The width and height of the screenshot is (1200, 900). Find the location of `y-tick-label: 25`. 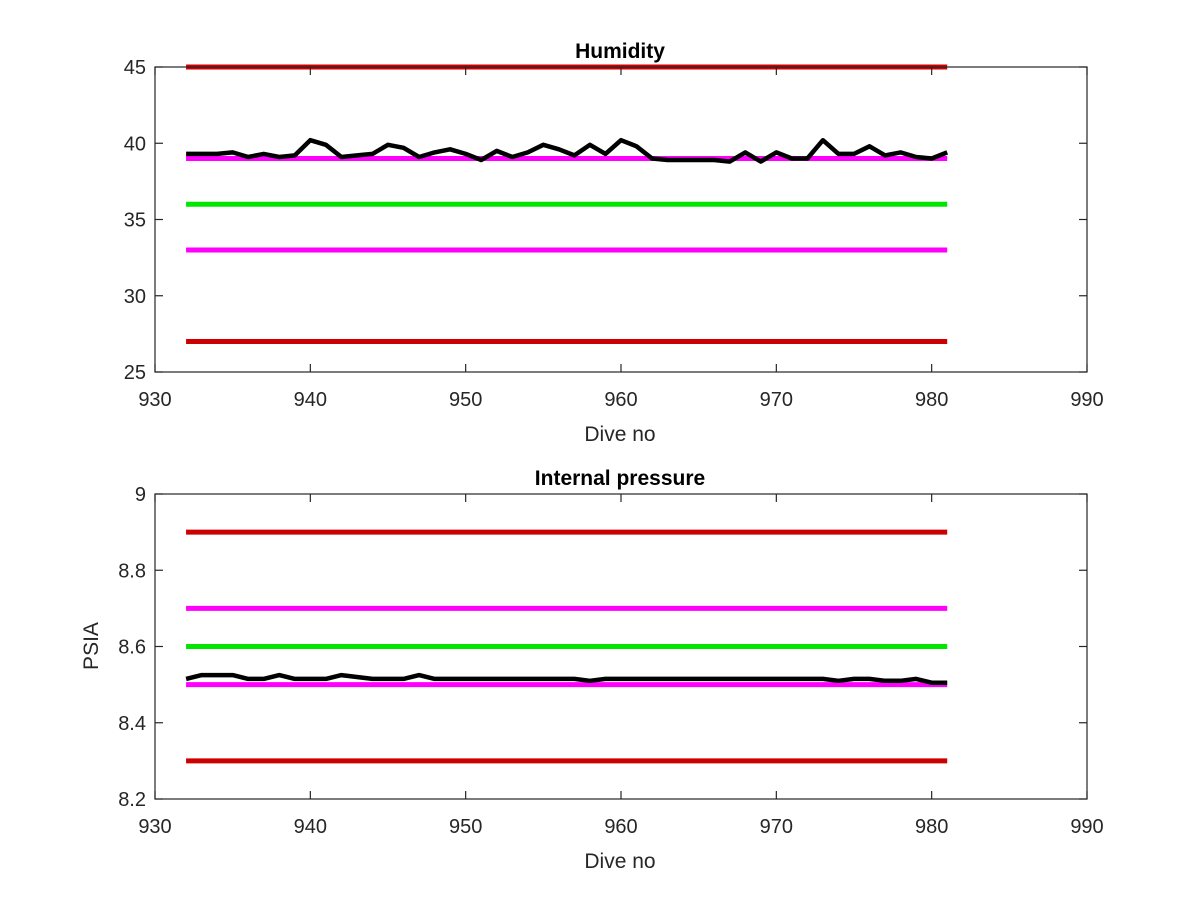

y-tick-label: 25 is located at coordinates (135, 373).